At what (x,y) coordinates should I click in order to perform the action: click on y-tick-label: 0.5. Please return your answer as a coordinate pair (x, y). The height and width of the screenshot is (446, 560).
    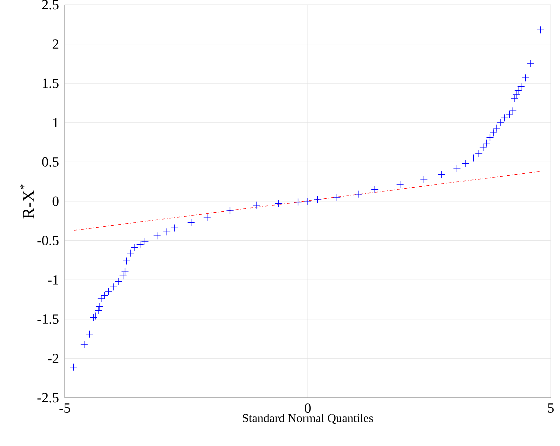
    Looking at the image, I should click on (50, 162).